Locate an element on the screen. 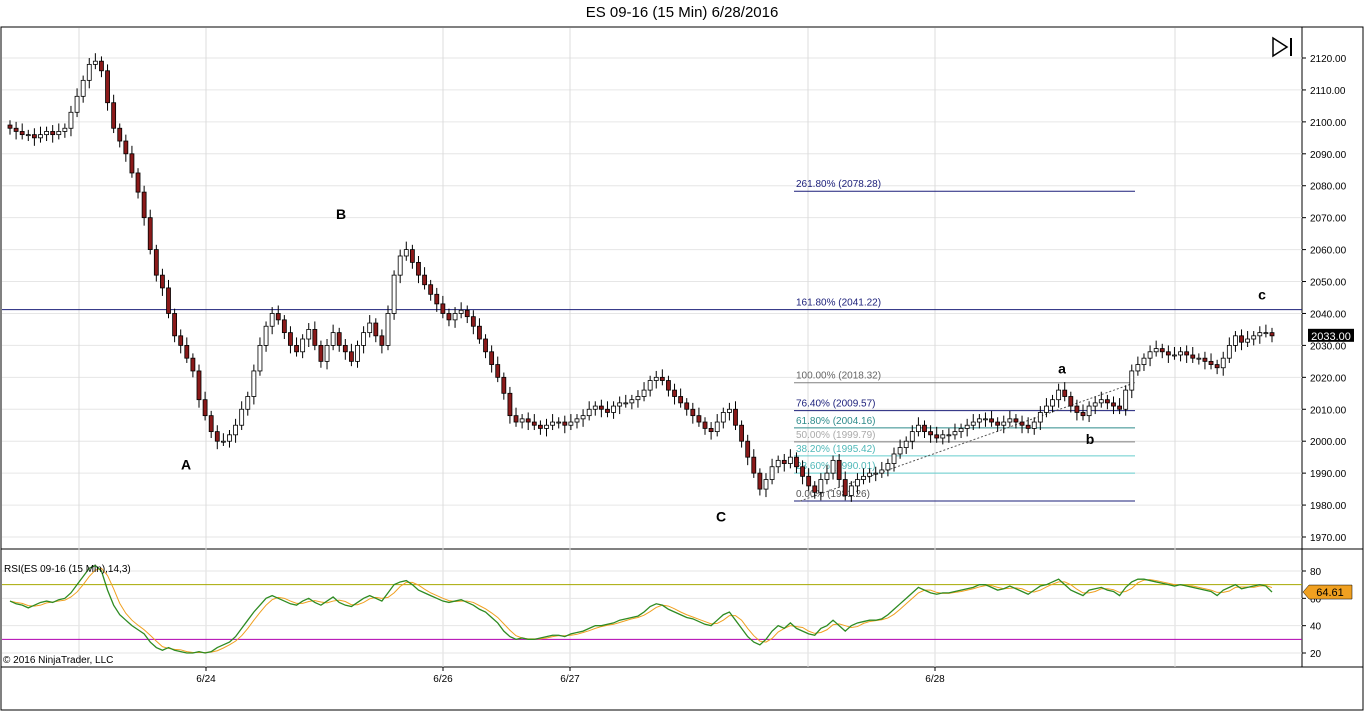 This screenshot has width=1364, height=712. skip-to-end-icon is located at coordinates (1282, 47).